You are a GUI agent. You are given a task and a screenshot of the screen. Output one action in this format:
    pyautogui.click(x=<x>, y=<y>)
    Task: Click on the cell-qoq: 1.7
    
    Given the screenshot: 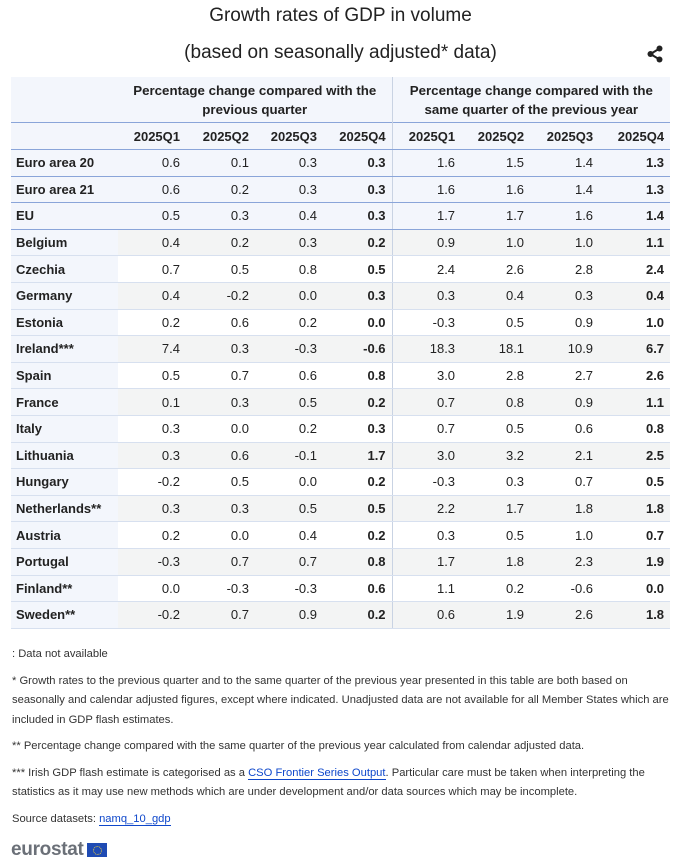 What is the action you would take?
    pyautogui.click(x=358, y=456)
    